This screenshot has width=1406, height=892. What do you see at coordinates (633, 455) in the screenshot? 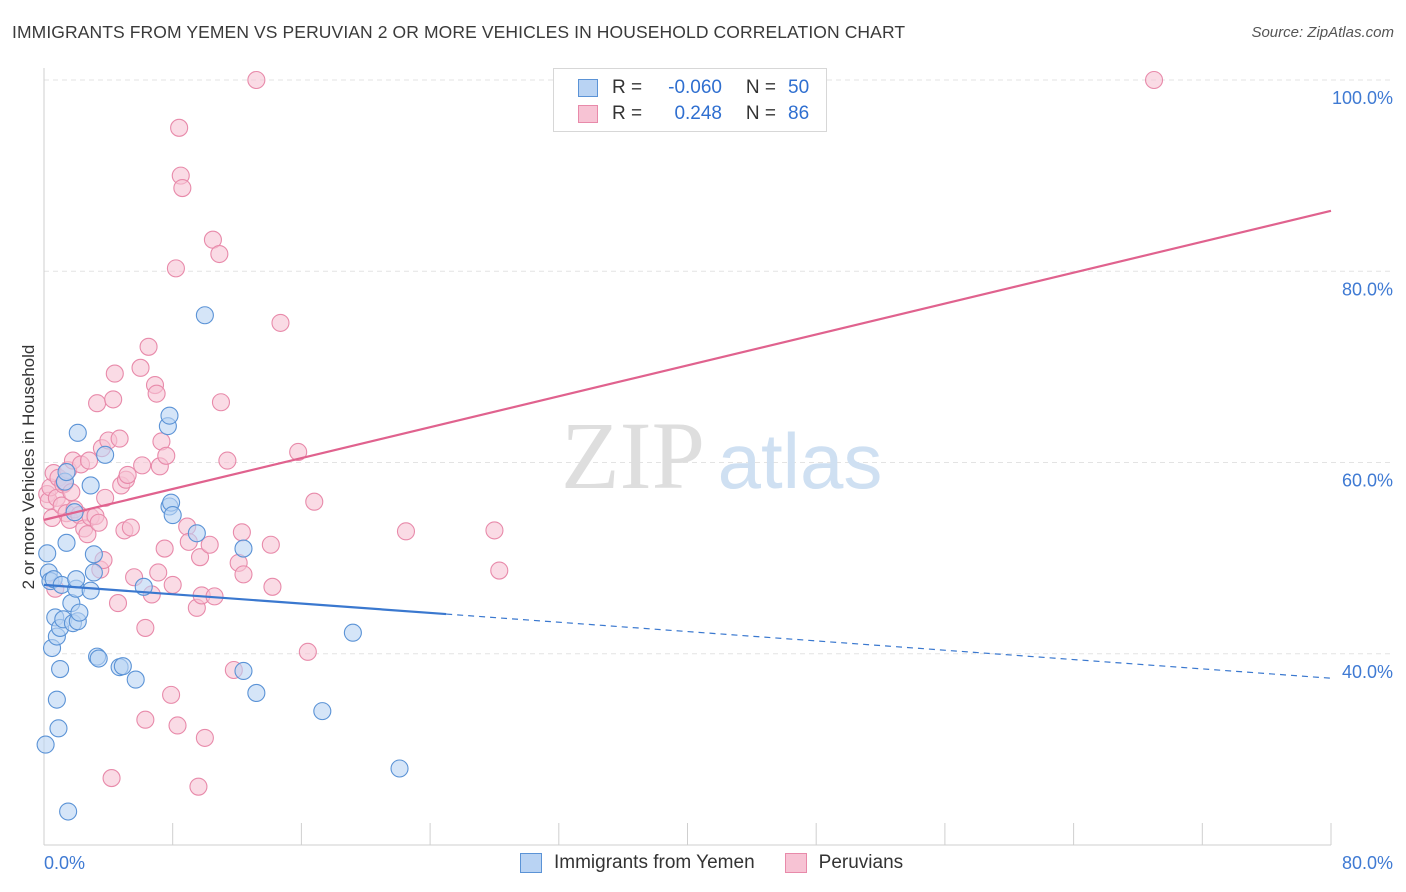
I see `watermark-zip: ZIP` at bounding box center [633, 455].